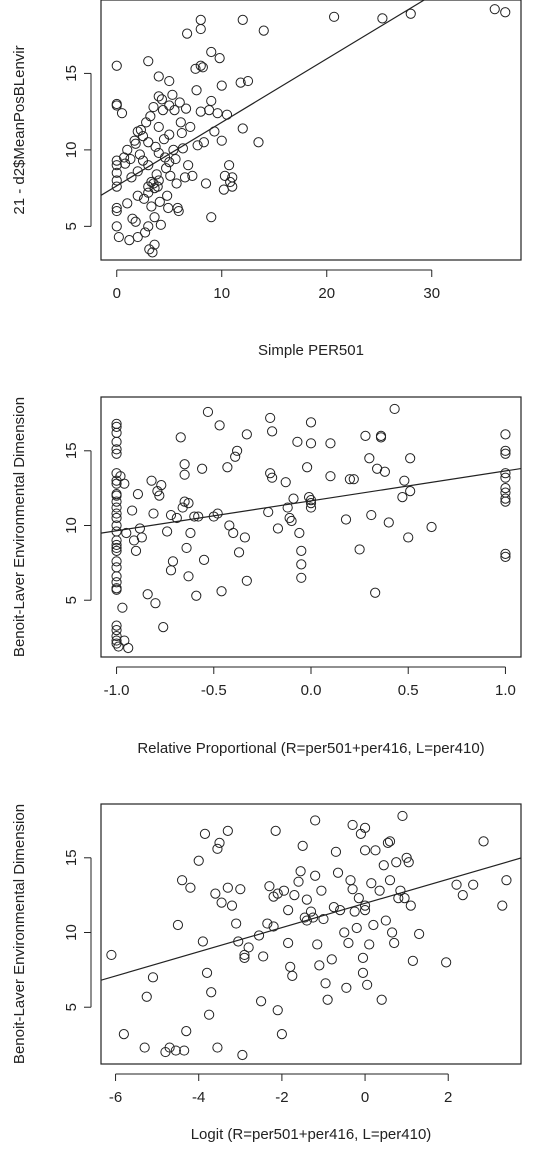  What do you see at coordinates (71, 1007) in the screenshot?
I see `y-tick-label: 5` at bounding box center [71, 1007].